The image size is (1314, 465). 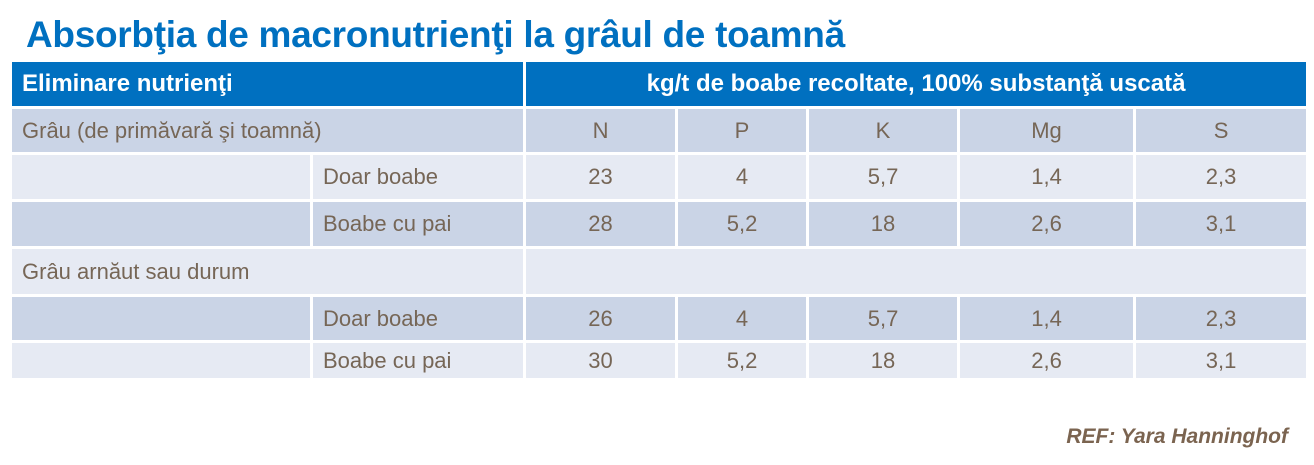 What do you see at coordinates (742, 130) in the screenshot?
I see `column-header: P` at bounding box center [742, 130].